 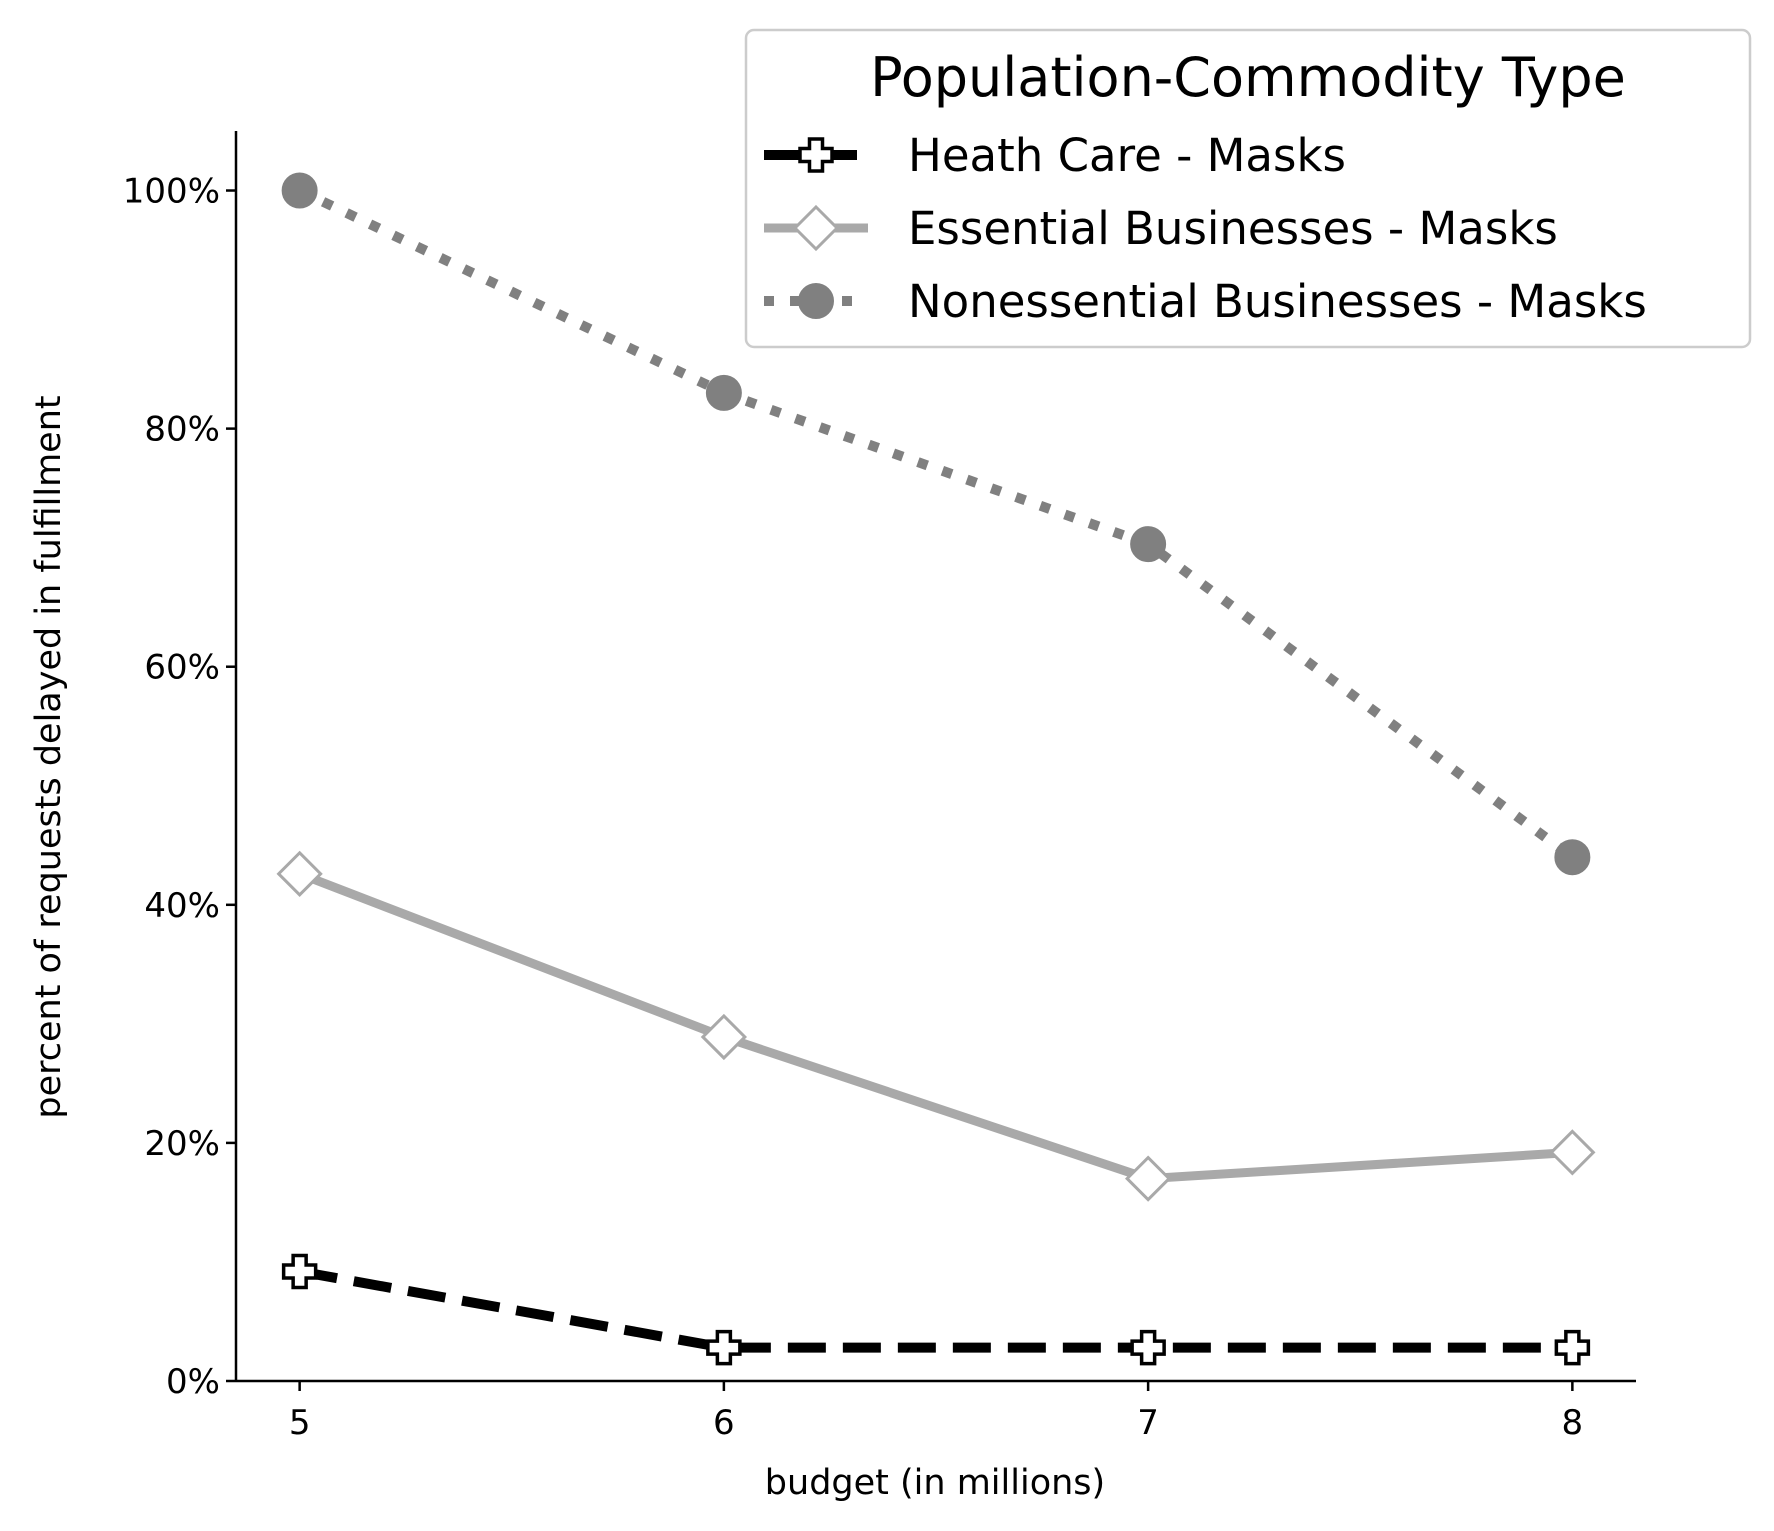 What do you see at coordinates (935, 1483) in the screenshot?
I see `x-axis-label: budget (in millions)` at bounding box center [935, 1483].